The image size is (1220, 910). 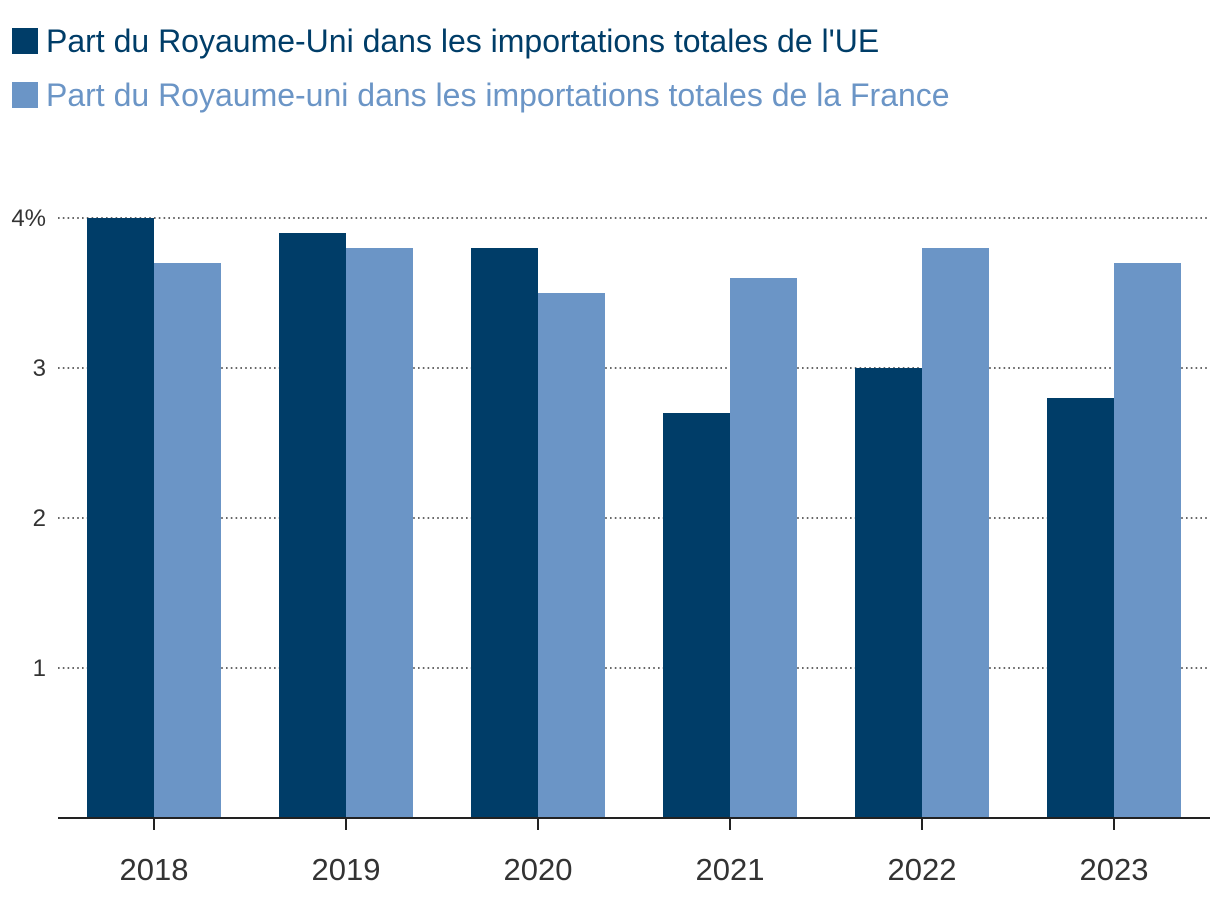 I want to click on legend-swatch-uk-france, so click(x=25, y=95).